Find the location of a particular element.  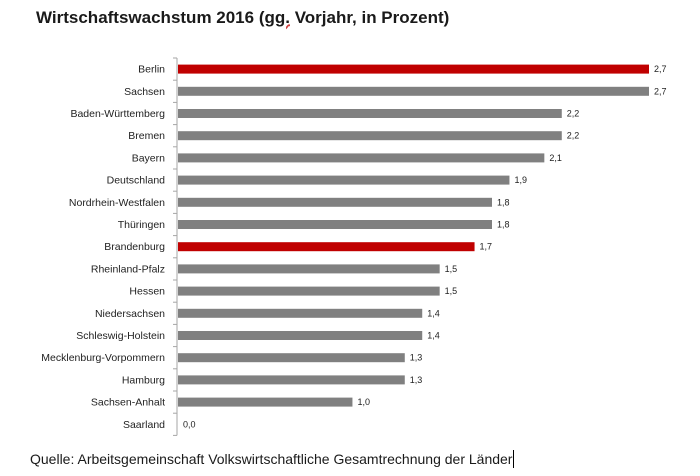

bar-brandenburg is located at coordinates (326, 247).